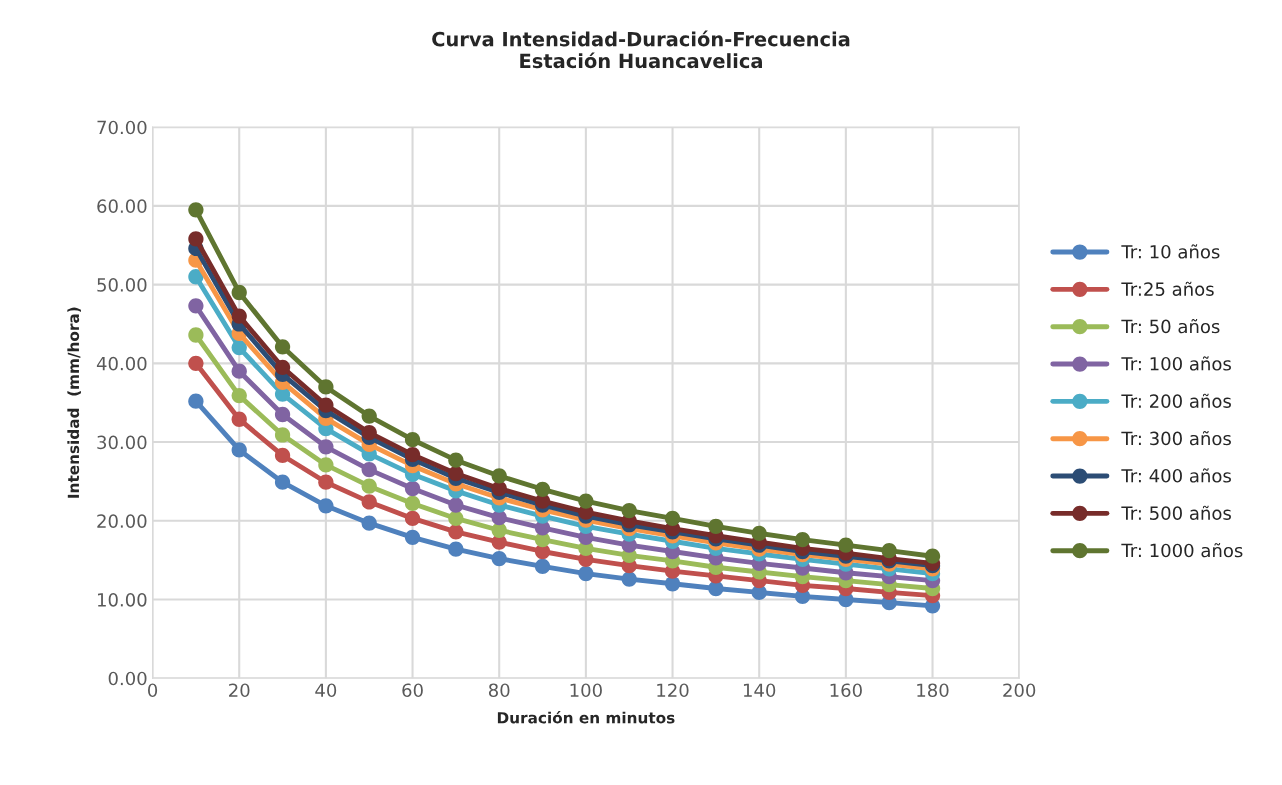 This screenshot has height=785, width=1282. Describe the element at coordinates (1167, 288) in the screenshot. I see `legend-label: Tr:25 años` at that location.